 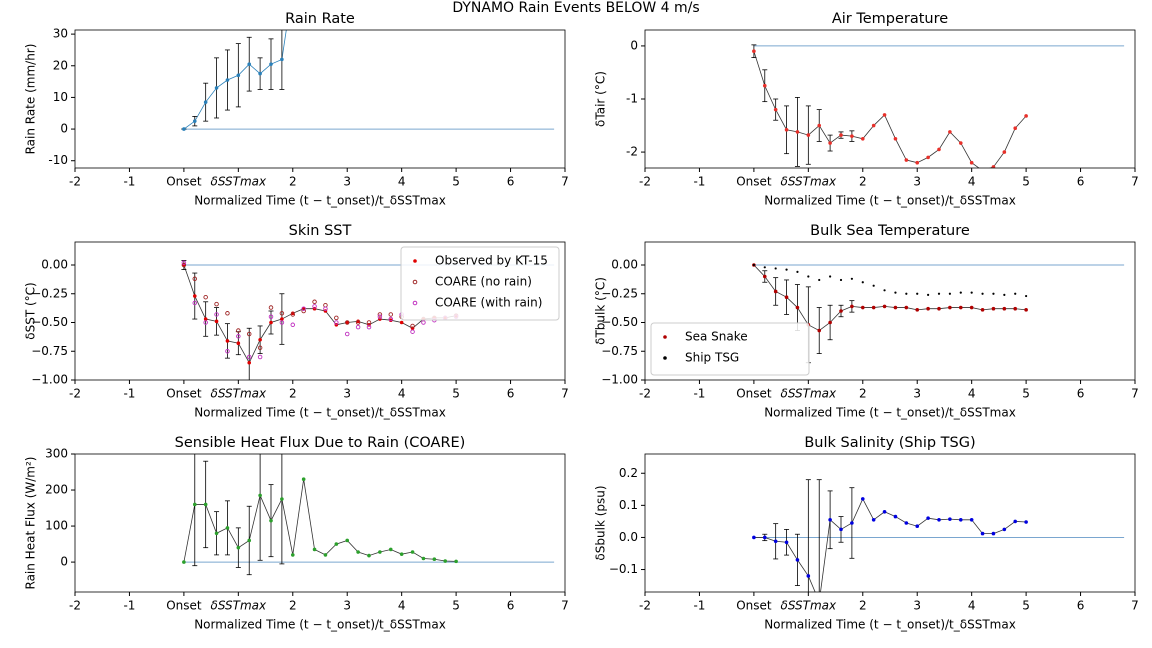 I want to click on y-tick-label: 20, so click(x=60, y=65).